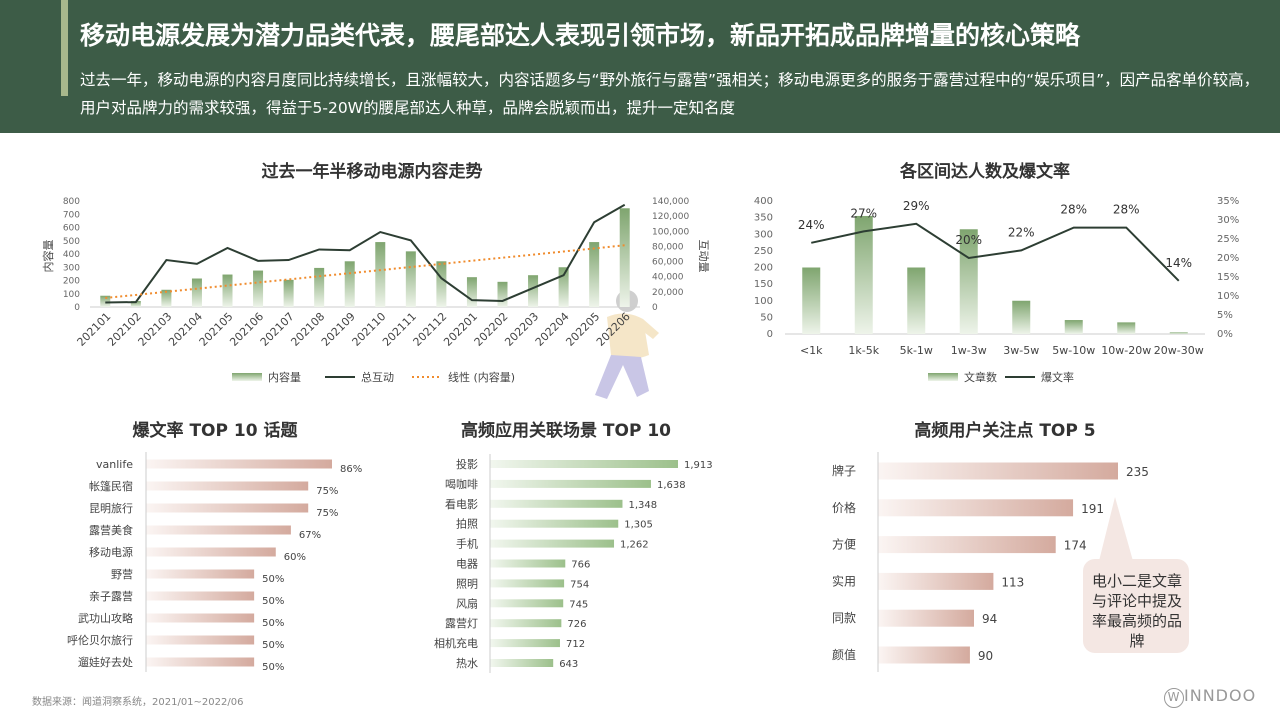 Image resolution: width=1280 pixels, height=720 pixels. I want to click on c4-value-label: 712, so click(575, 644).